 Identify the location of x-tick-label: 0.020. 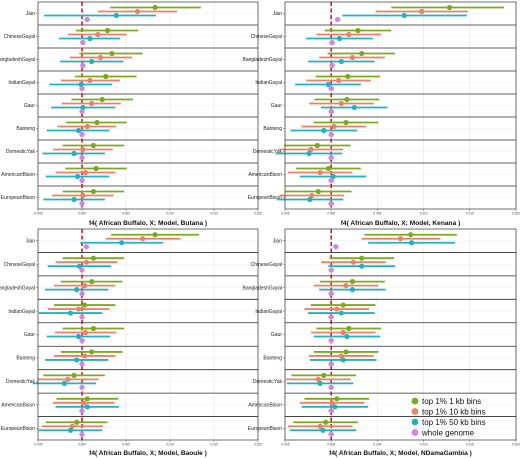
(516, 445).